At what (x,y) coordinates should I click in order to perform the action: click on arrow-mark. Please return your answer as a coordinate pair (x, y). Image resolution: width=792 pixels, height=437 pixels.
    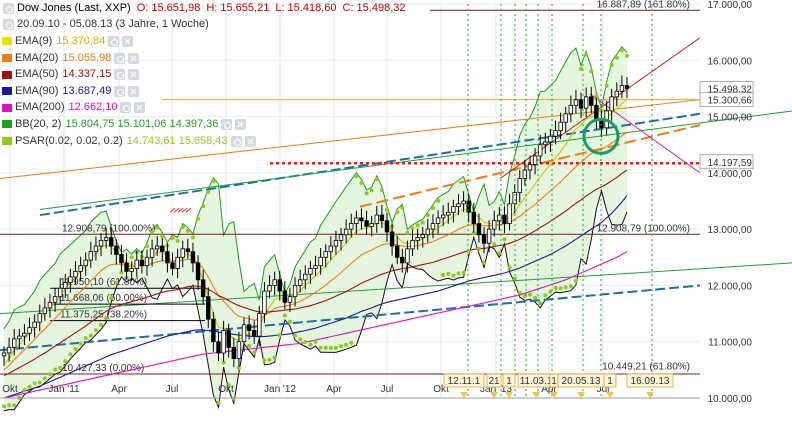
    Looking at the image, I should click on (188, 210).